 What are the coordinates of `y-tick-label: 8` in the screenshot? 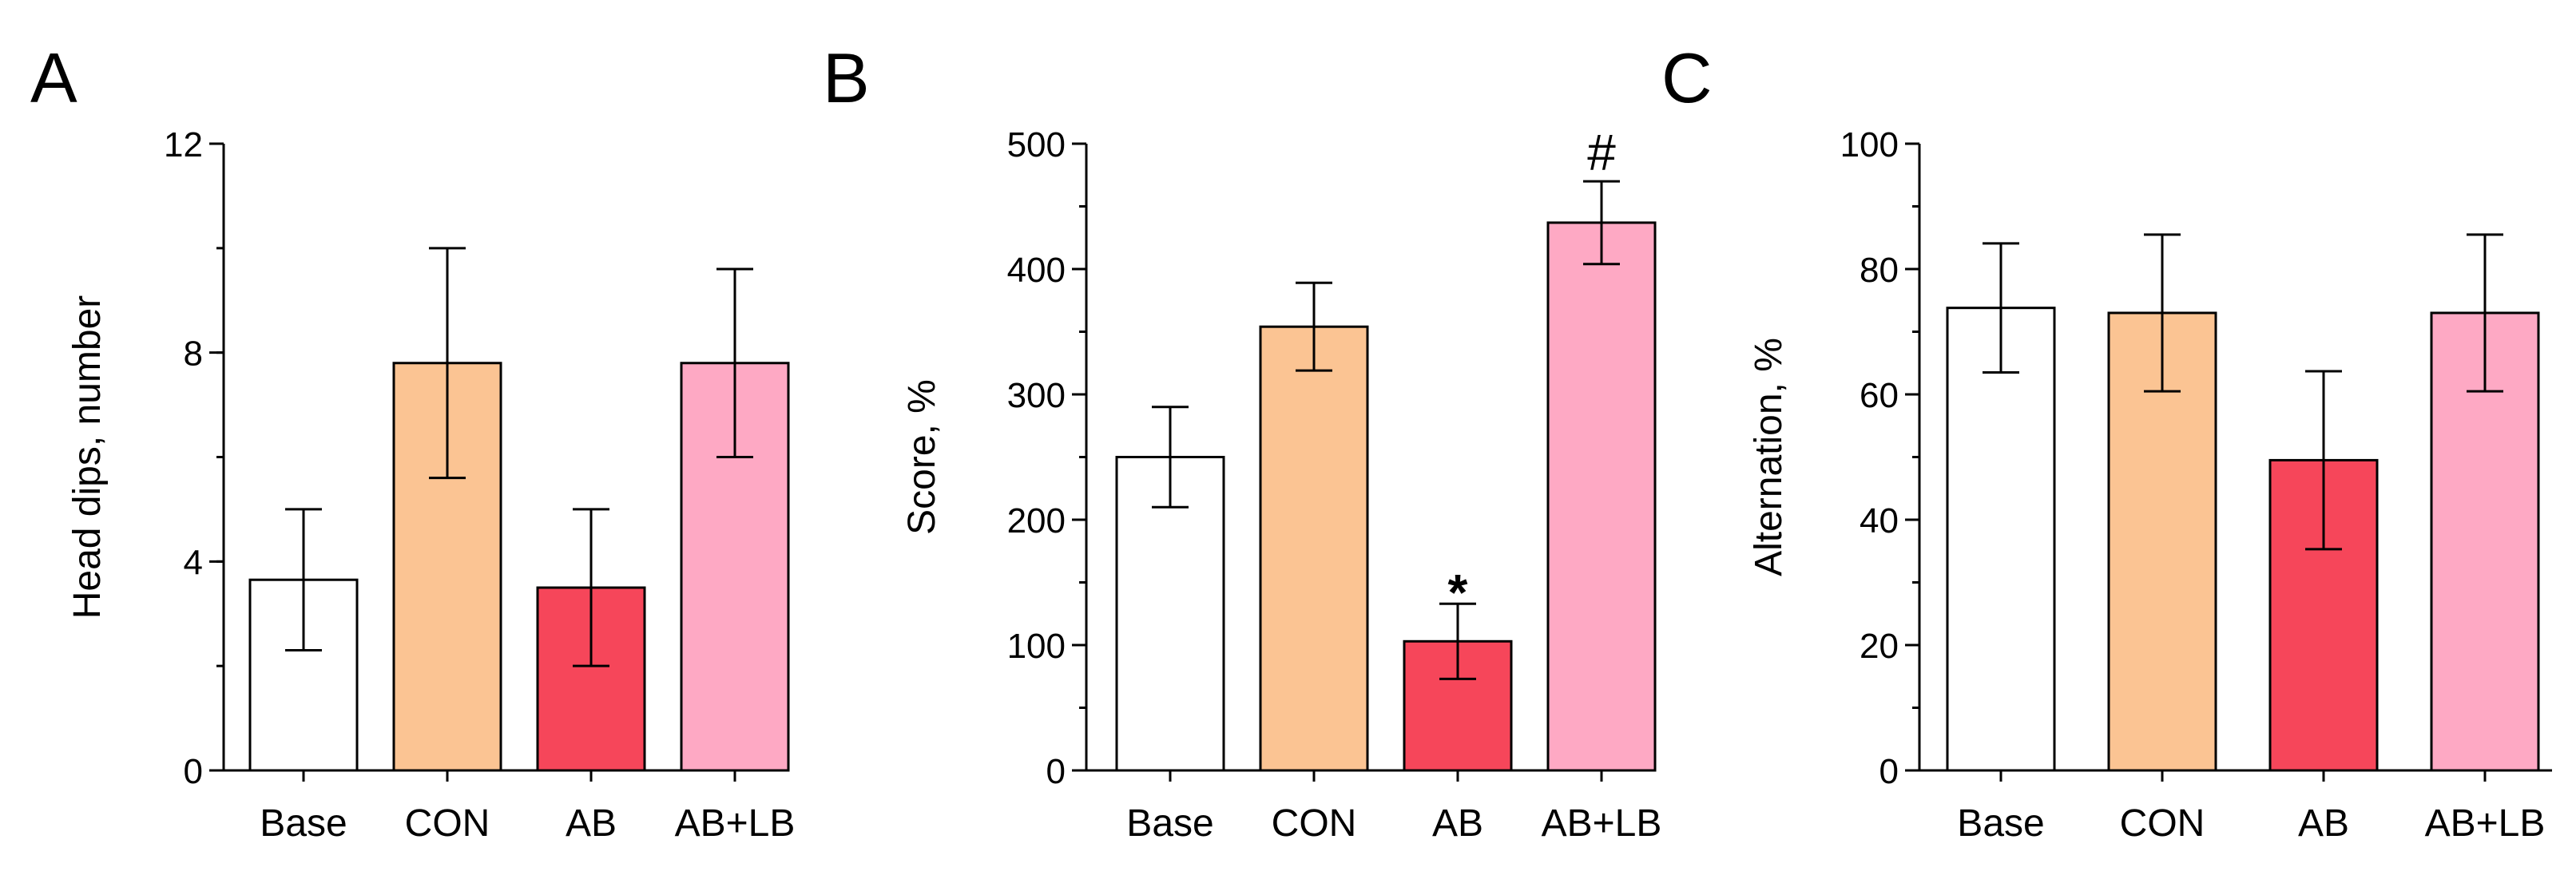 It's located at (193, 355).